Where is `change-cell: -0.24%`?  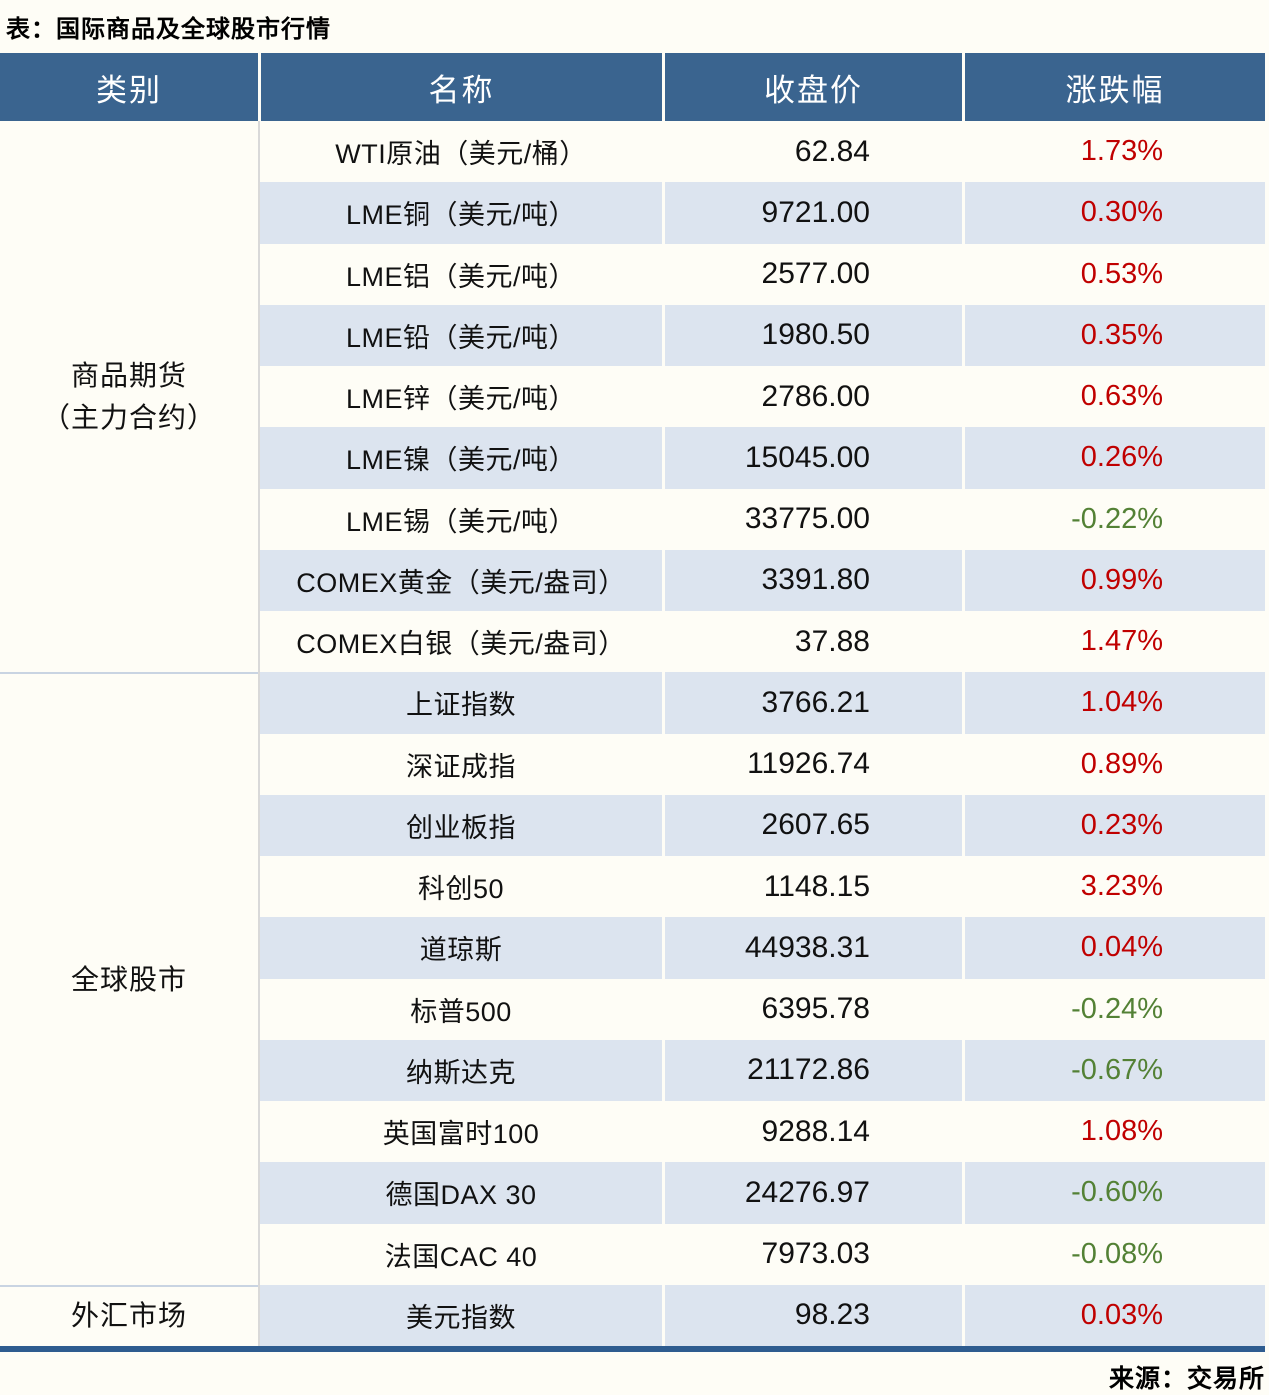 change-cell: -0.24% is located at coordinates (1113, 1009).